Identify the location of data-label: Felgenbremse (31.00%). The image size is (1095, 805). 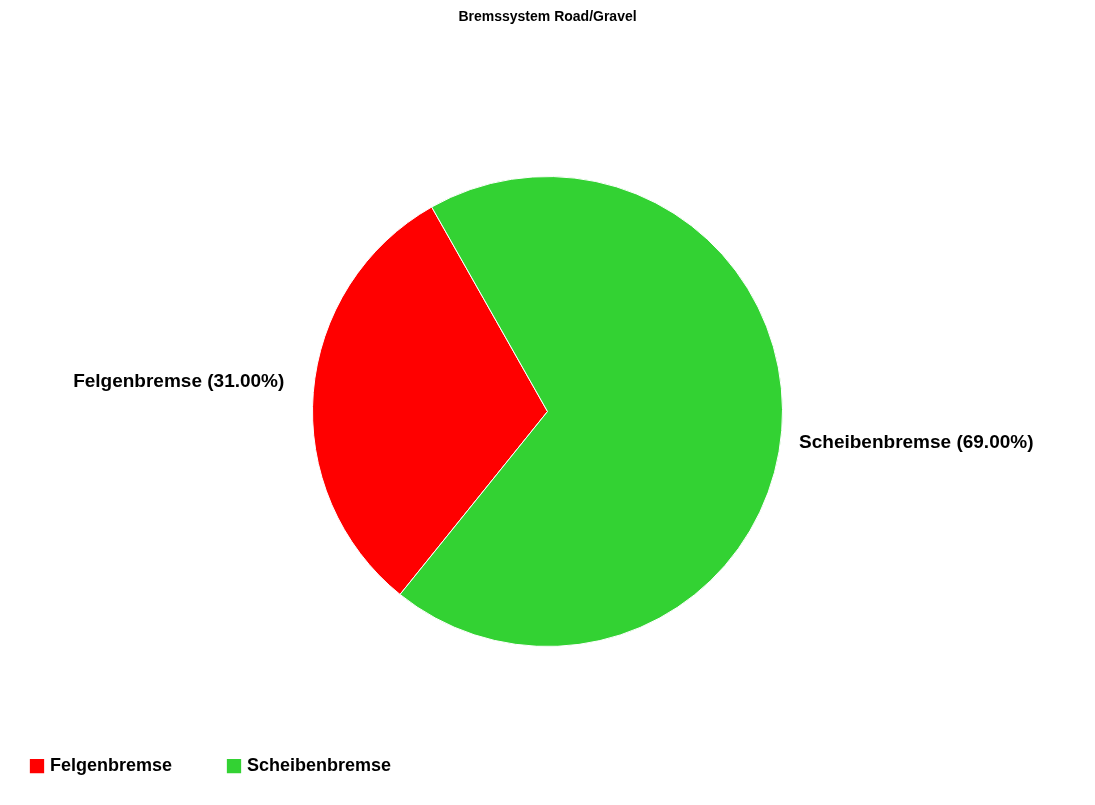
(179, 381).